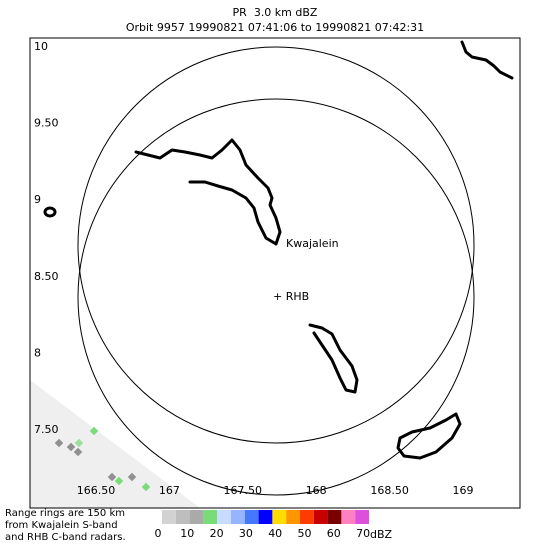  Describe the element at coordinates (487, 60) in the screenshot. I see `northeast-atoll` at that location.